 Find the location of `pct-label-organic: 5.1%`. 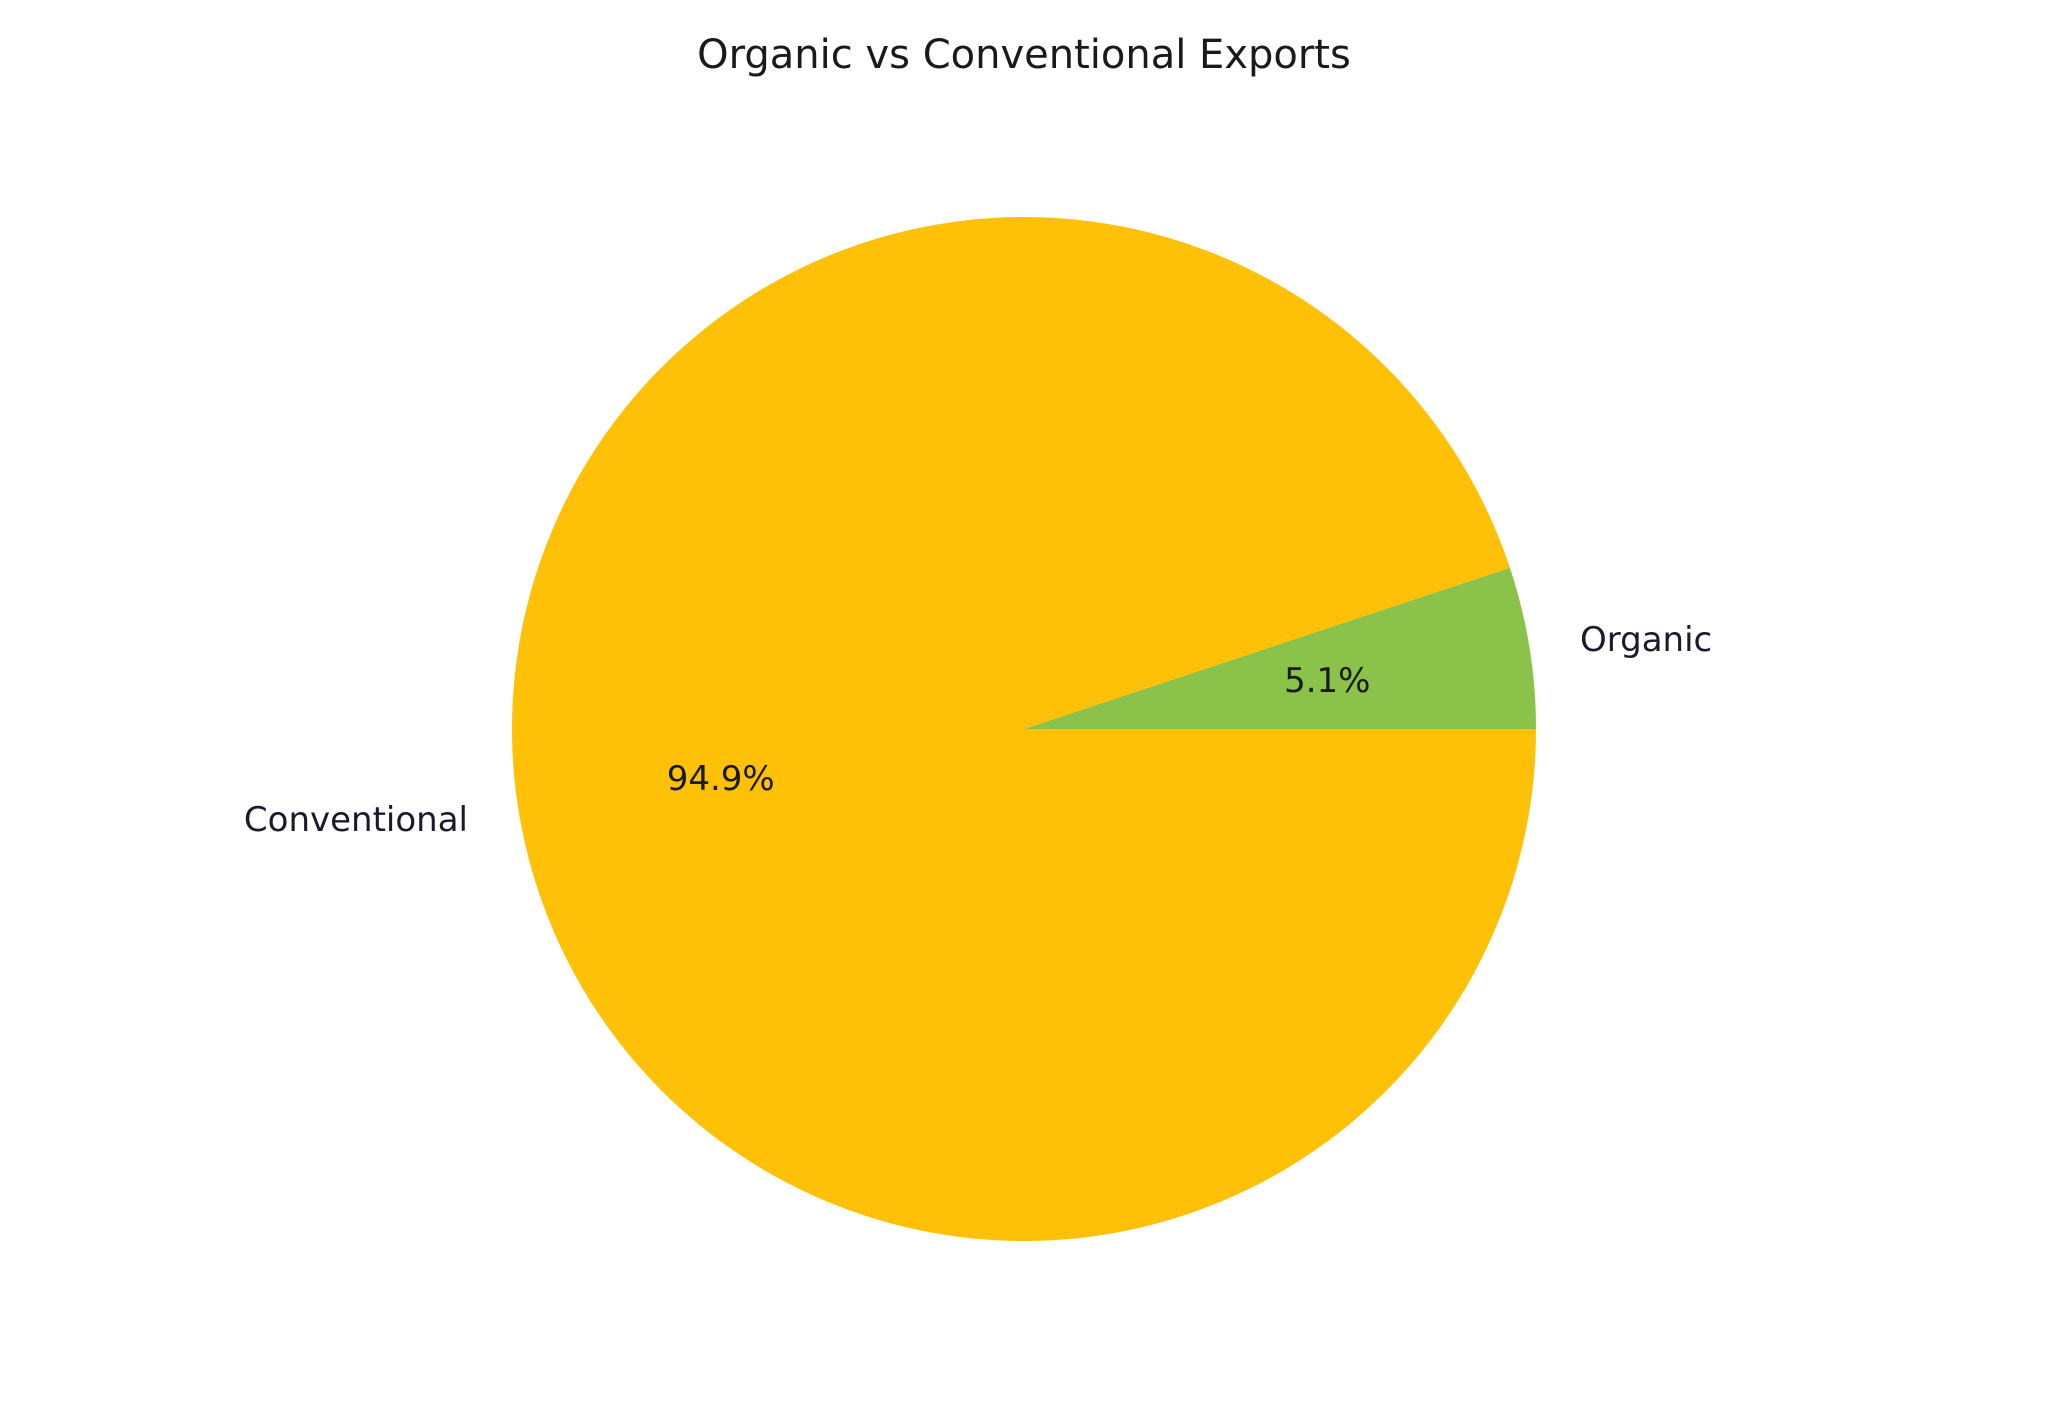

pct-label-organic: 5.1% is located at coordinates (1327, 681).